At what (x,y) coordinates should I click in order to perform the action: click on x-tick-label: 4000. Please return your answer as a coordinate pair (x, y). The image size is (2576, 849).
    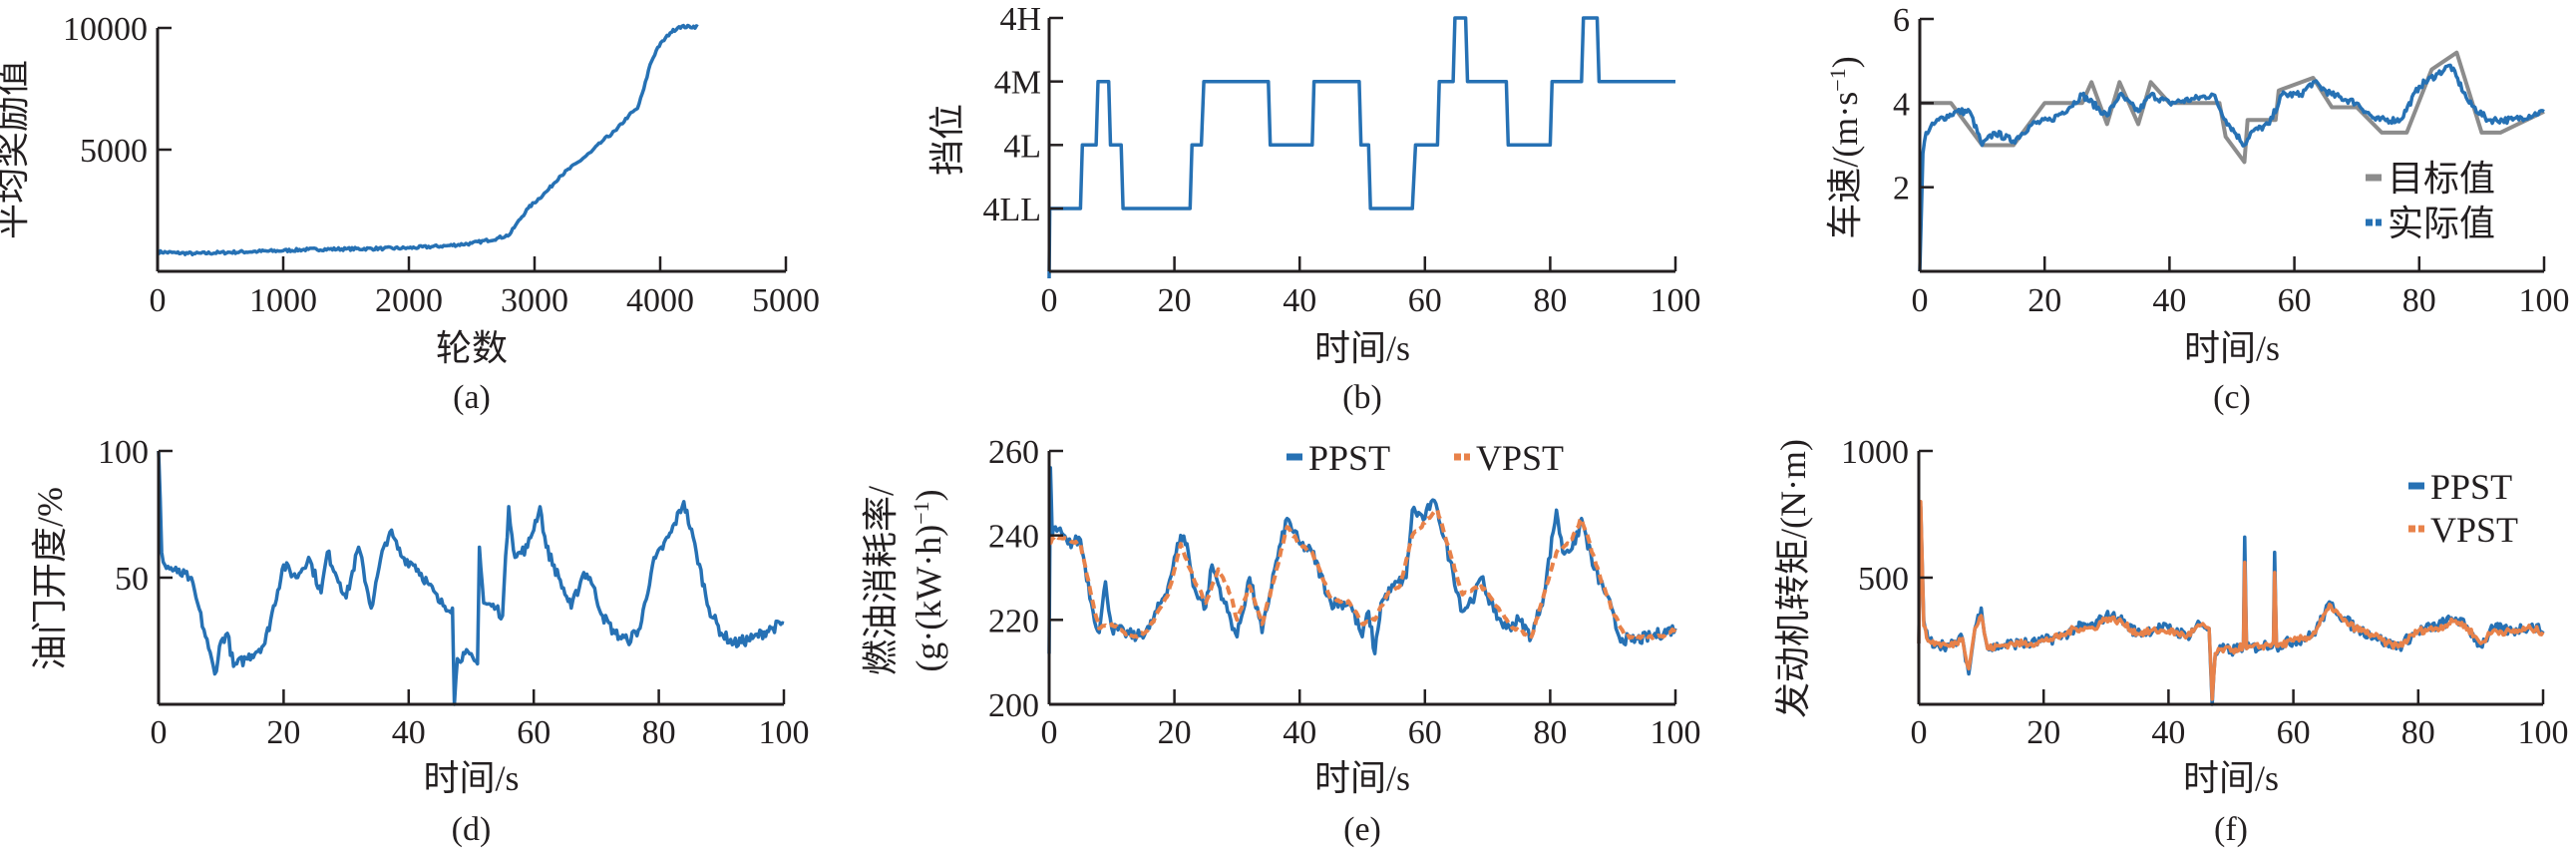
    Looking at the image, I should click on (660, 300).